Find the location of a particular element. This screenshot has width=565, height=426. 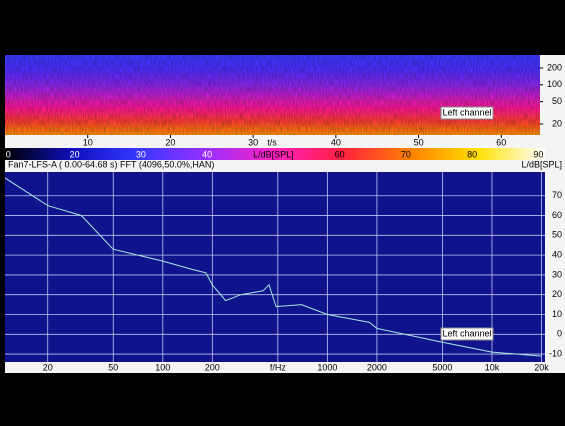

x-tick-label: 5000 is located at coordinates (442, 367).